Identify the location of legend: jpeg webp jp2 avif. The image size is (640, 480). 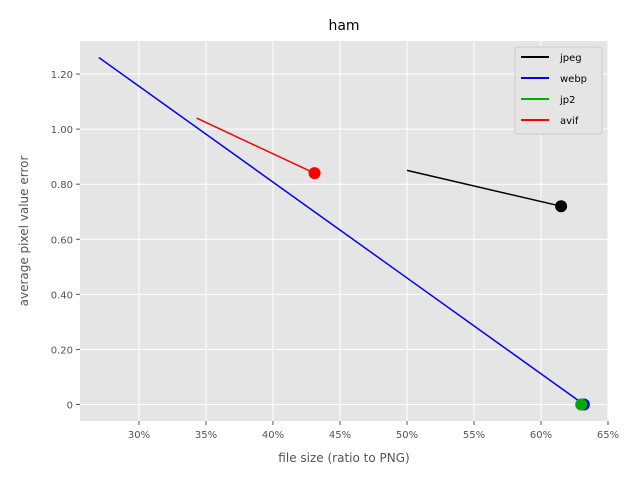
(558, 90).